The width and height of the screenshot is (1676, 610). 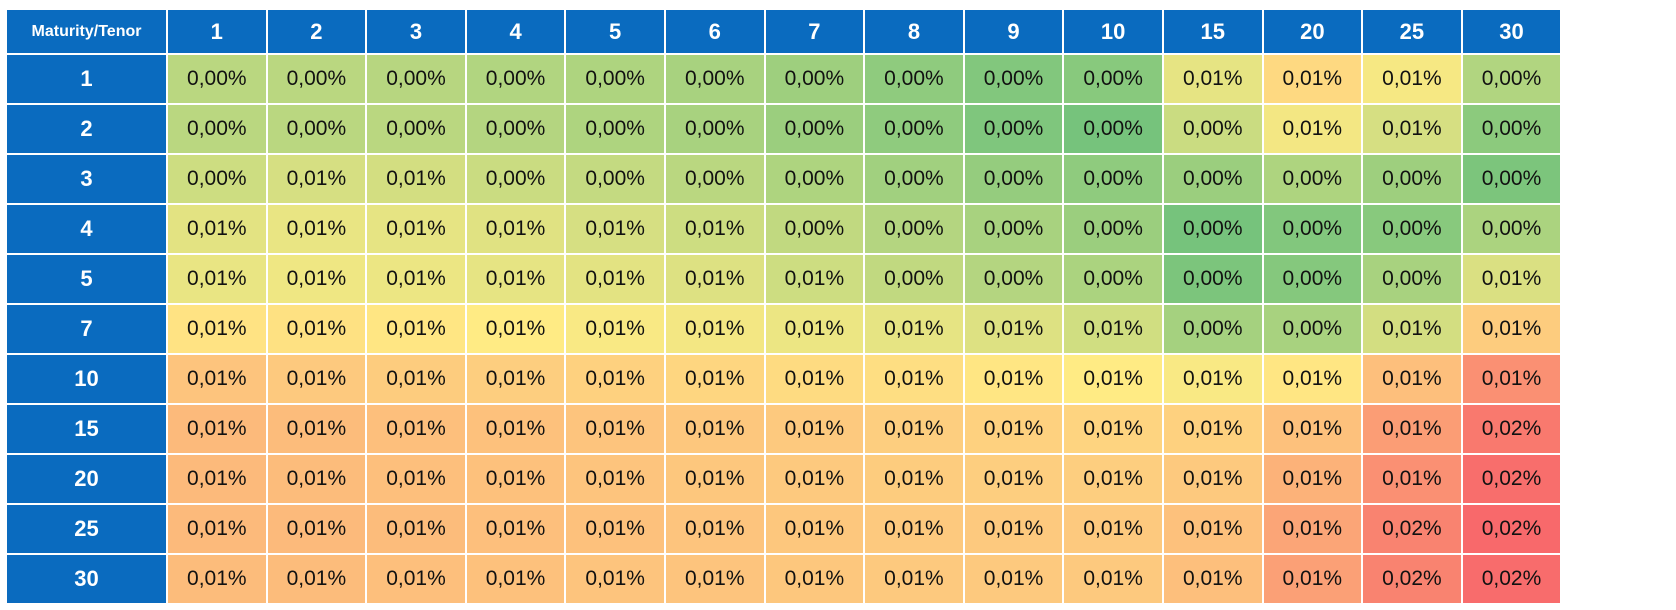 What do you see at coordinates (784, 31) in the screenshot?
I see `header-row: Maturity/Tenor 1 2 3 4 5 6 7 8 9 10 15 20 25 30` at bounding box center [784, 31].